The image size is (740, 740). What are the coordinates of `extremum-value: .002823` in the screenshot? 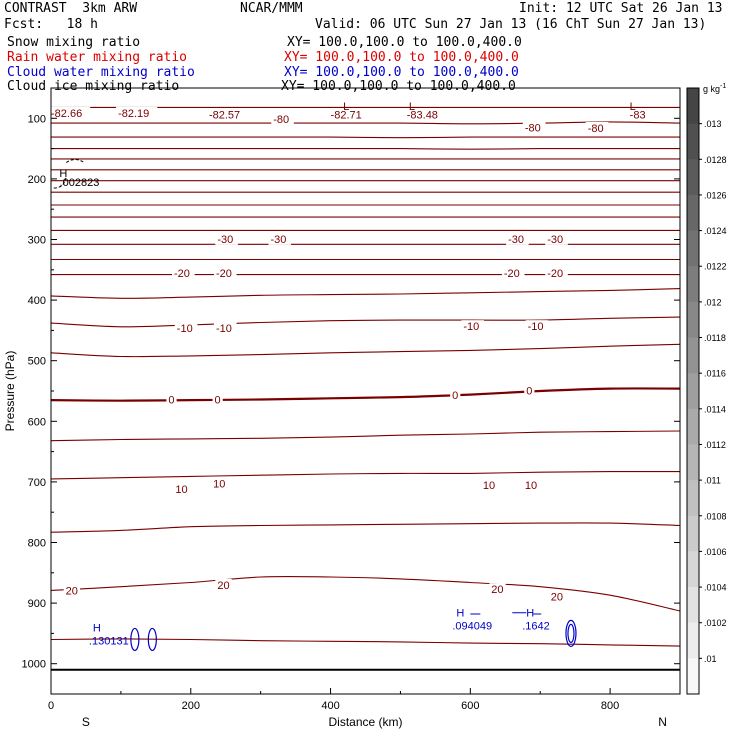 It's located at (80, 183).